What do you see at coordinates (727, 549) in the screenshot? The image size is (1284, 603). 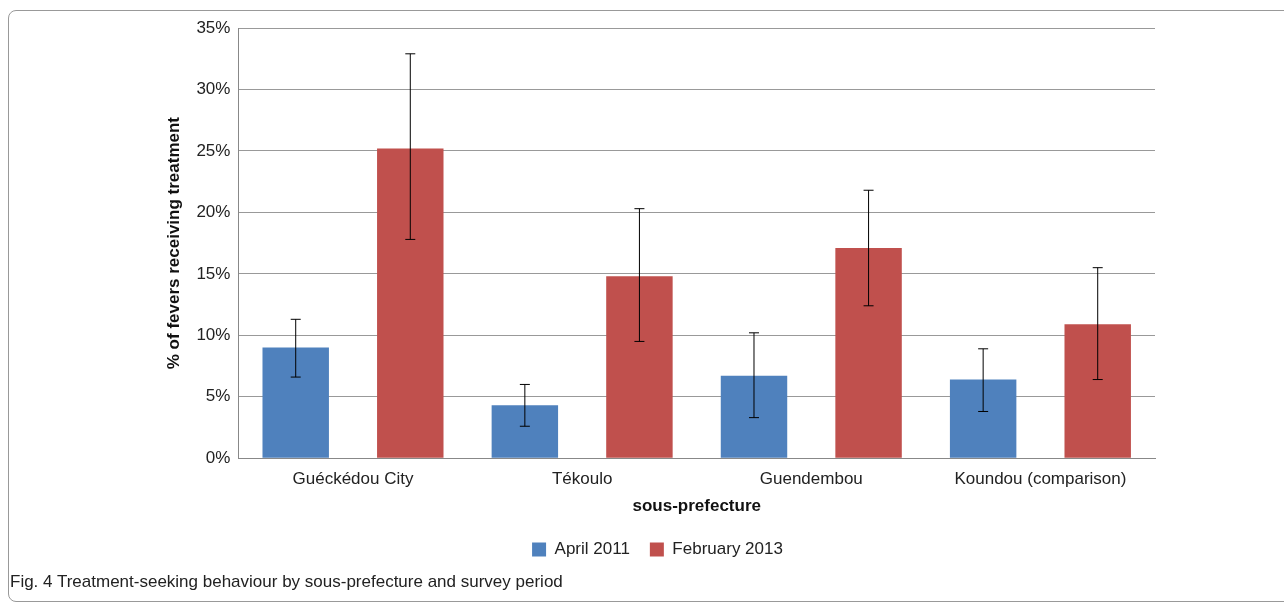 I see `legend-label: February 2013` at bounding box center [727, 549].